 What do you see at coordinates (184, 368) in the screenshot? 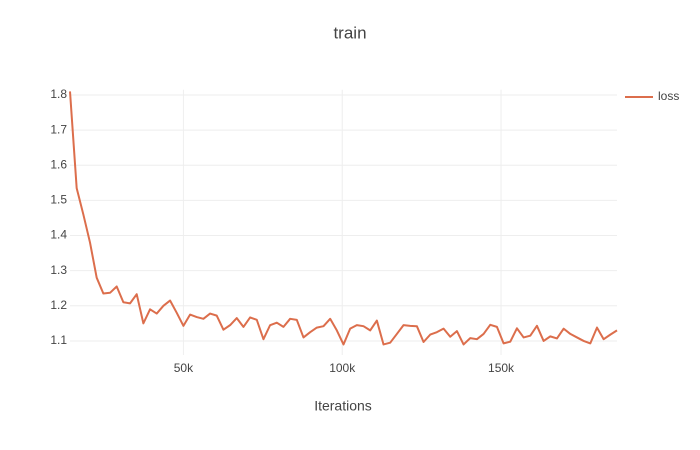
I see `x-tick-label: 50k` at bounding box center [184, 368].